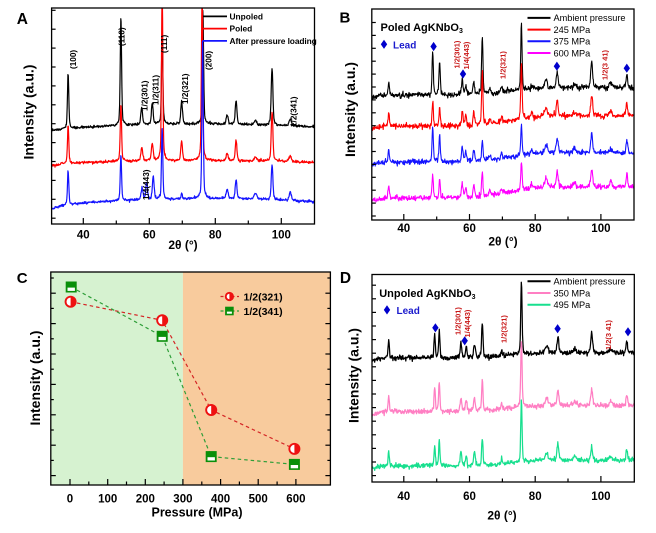 This screenshot has width=656, height=533. Describe the element at coordinates (22, 278) in the screenshot. I see `svg-text: C` at that location.